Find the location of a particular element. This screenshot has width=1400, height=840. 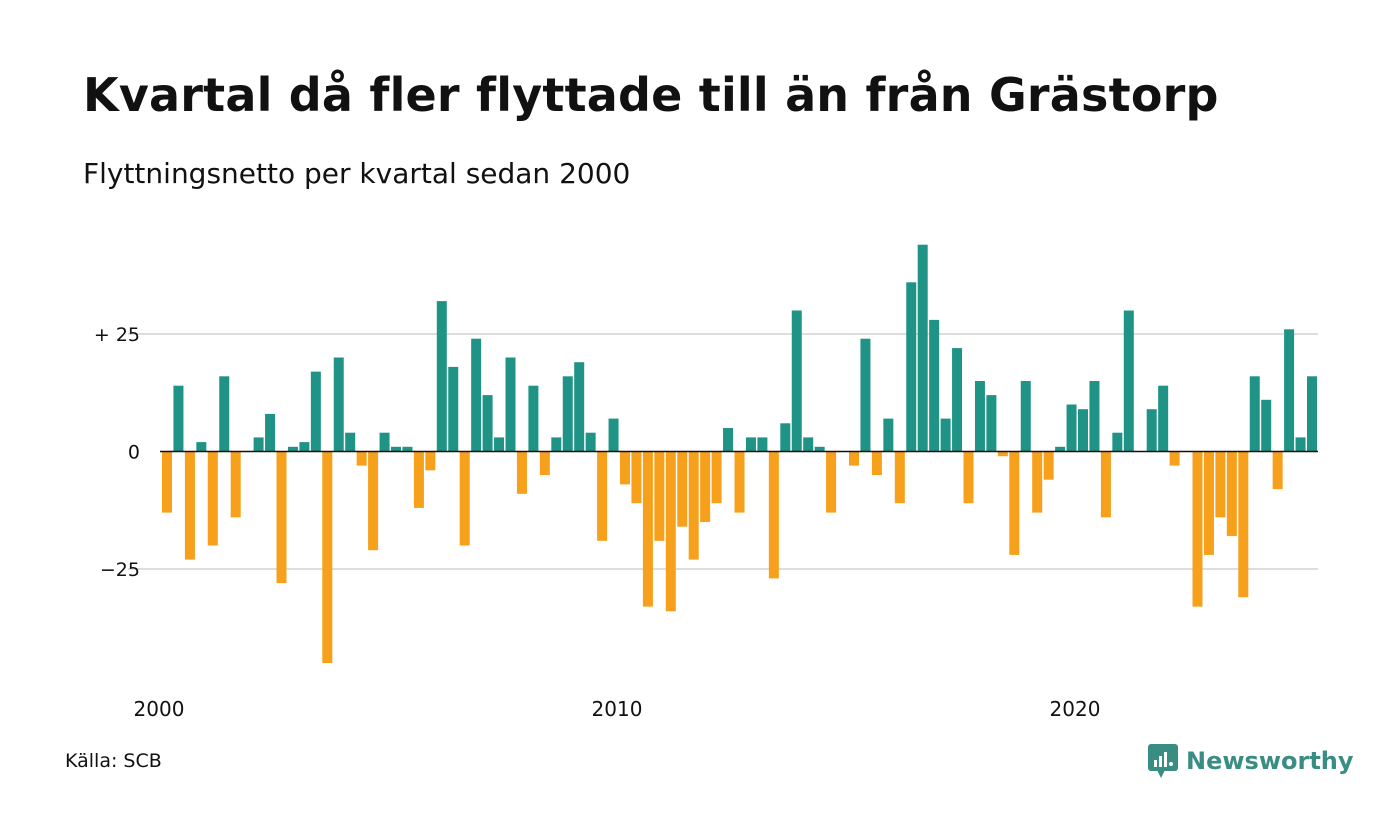

y-tick-label: −25 is located at coordinates (120, 570).